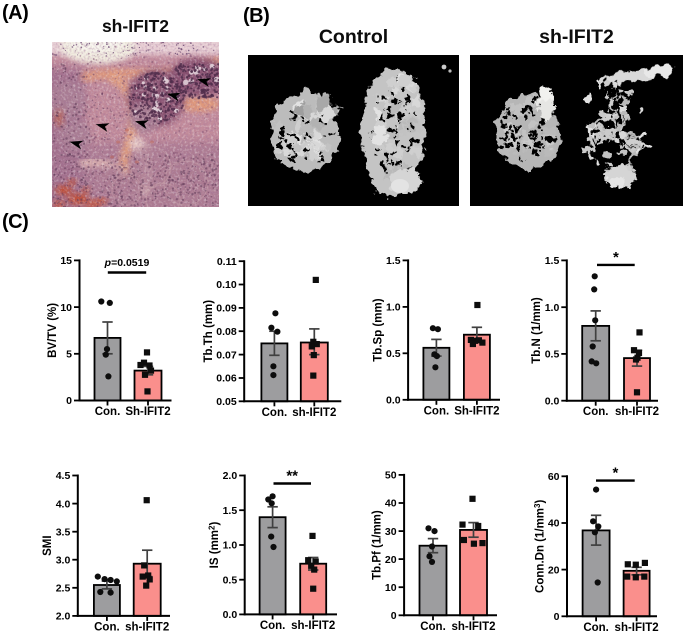  Describe the element at coordinates (391, 532) in the screenshot. I see `svg-text: 30` at that location.